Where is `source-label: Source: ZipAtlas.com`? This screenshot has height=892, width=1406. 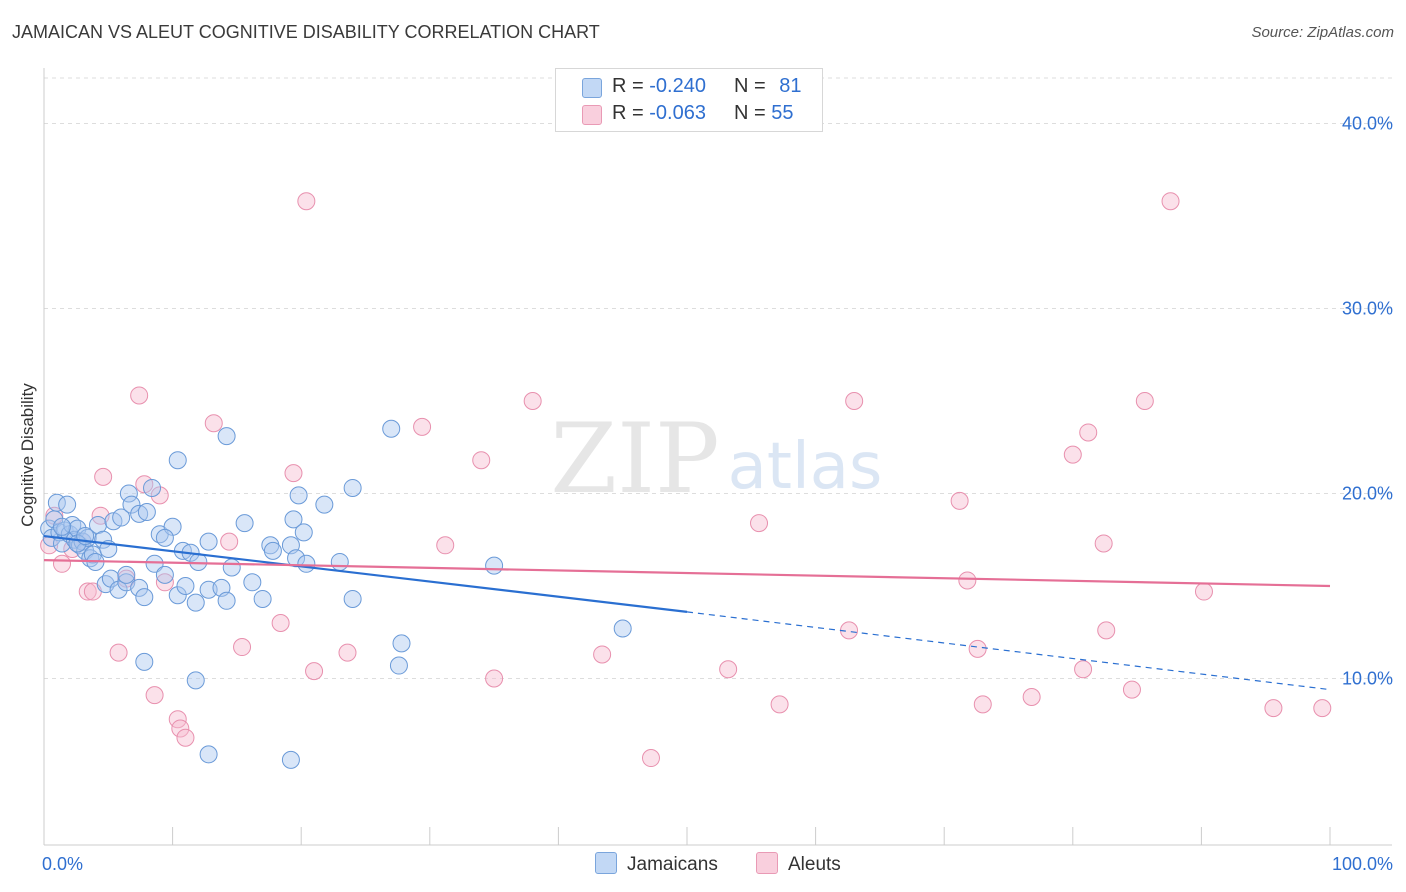
source-label: Source: ZipAtlas.com is located at coordinates (1322, 32).